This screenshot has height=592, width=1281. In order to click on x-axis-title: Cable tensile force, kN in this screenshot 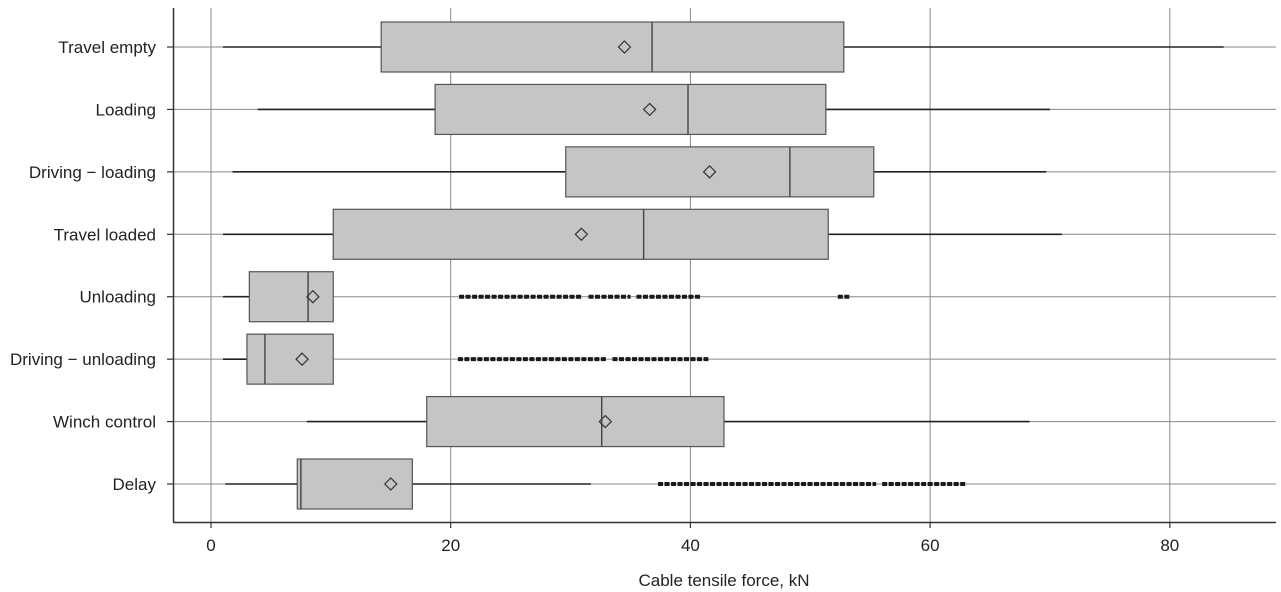, I will do `click(723, 580)`.